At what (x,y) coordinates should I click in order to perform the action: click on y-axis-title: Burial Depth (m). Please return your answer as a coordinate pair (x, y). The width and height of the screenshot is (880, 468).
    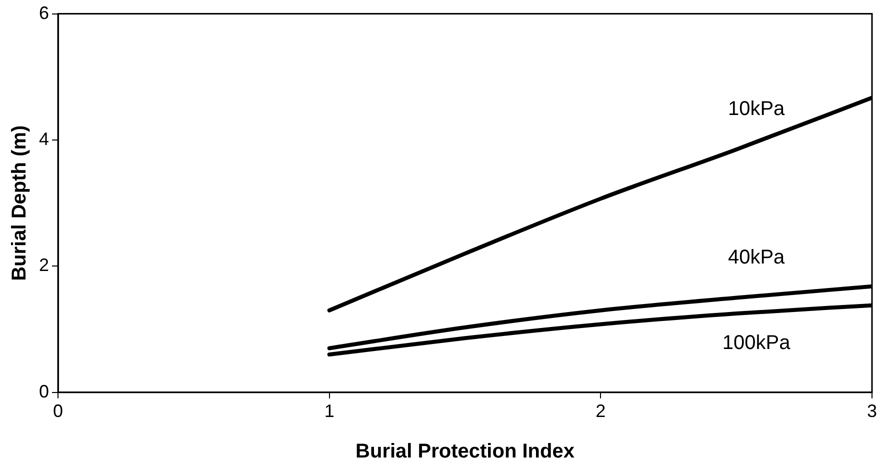
    Looking at the image, I should click on (19, 203).